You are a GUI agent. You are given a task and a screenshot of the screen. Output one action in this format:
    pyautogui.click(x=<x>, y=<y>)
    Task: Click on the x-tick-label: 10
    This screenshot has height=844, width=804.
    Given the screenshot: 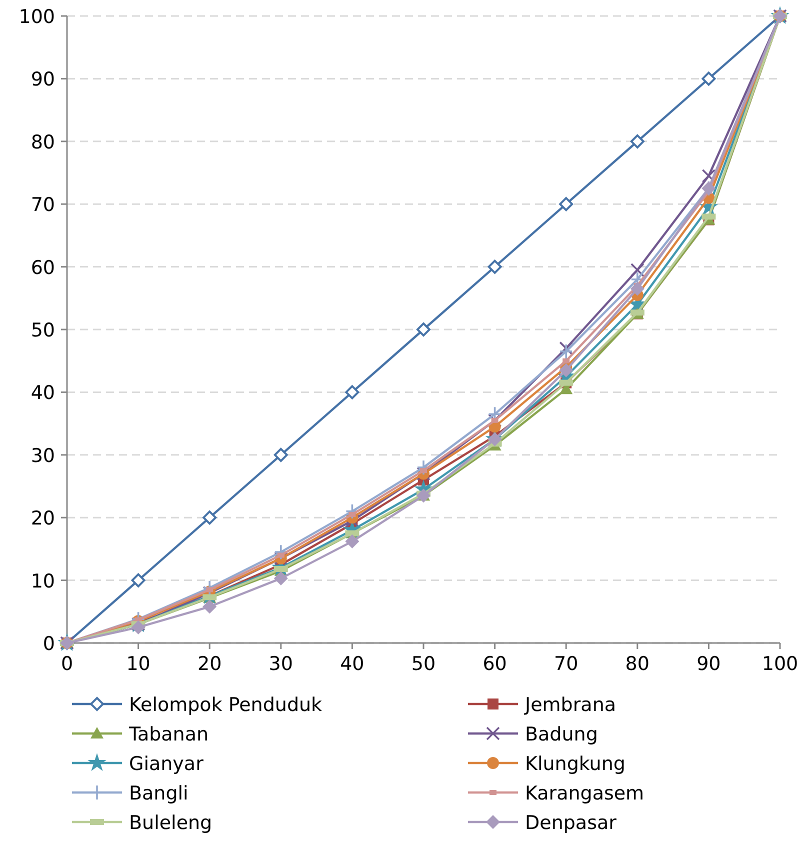 What is the action you would take?
    pyautogui.click(x=138, y=664)
    